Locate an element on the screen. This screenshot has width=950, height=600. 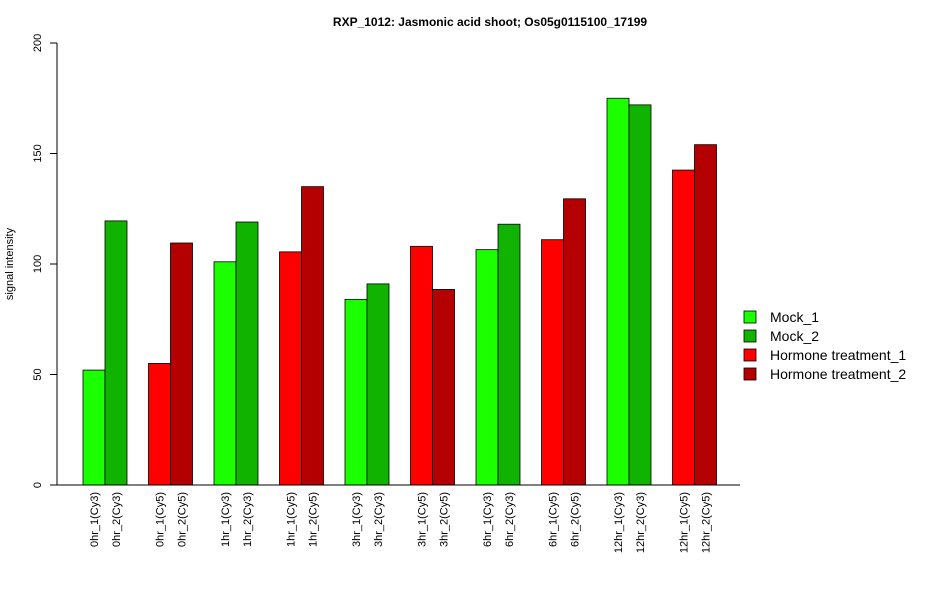
y-tick-label: 0 is located at coordinates (38, 485).